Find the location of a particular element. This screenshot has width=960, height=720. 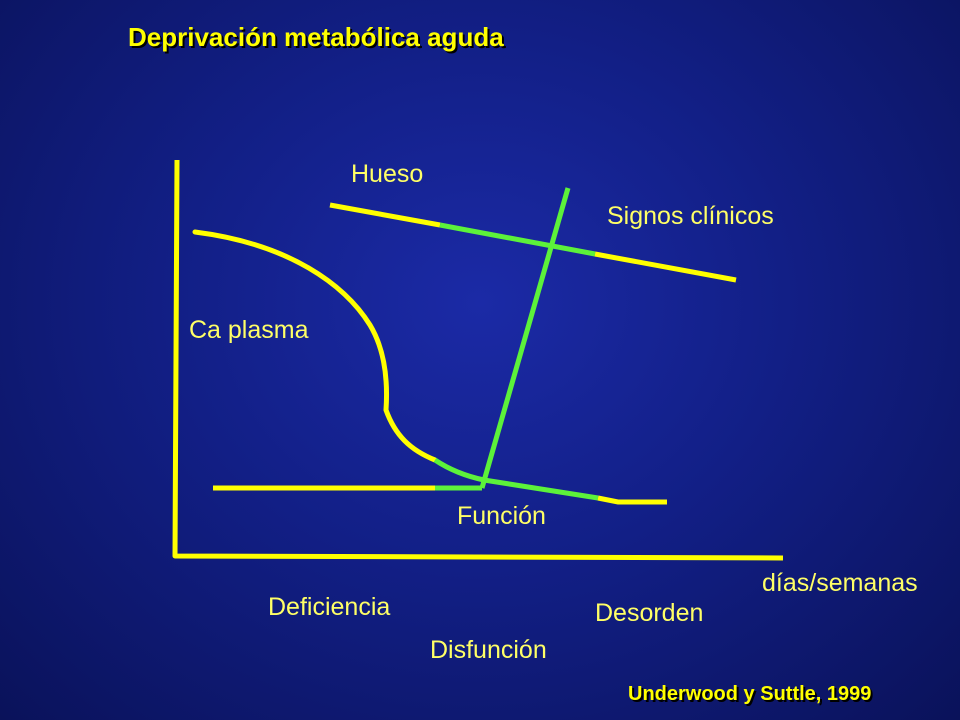

label-ca-plasma: Ca plasma is located at coordinates (249, 330).